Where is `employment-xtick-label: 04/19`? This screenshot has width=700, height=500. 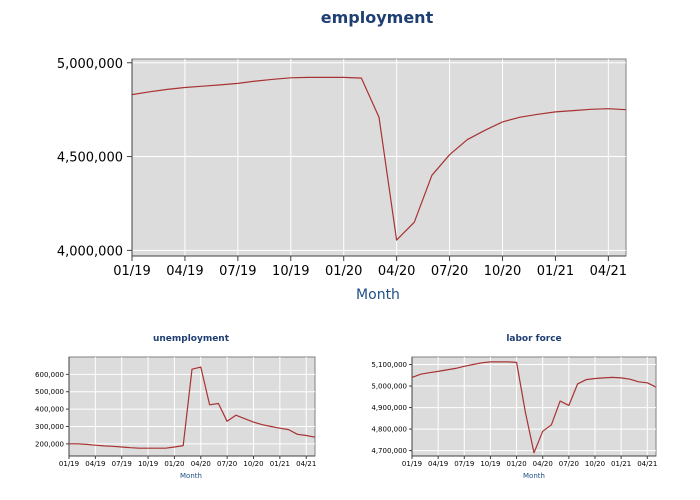
employment-xtick-label: 04/19 is located at coordinates (184, 271).